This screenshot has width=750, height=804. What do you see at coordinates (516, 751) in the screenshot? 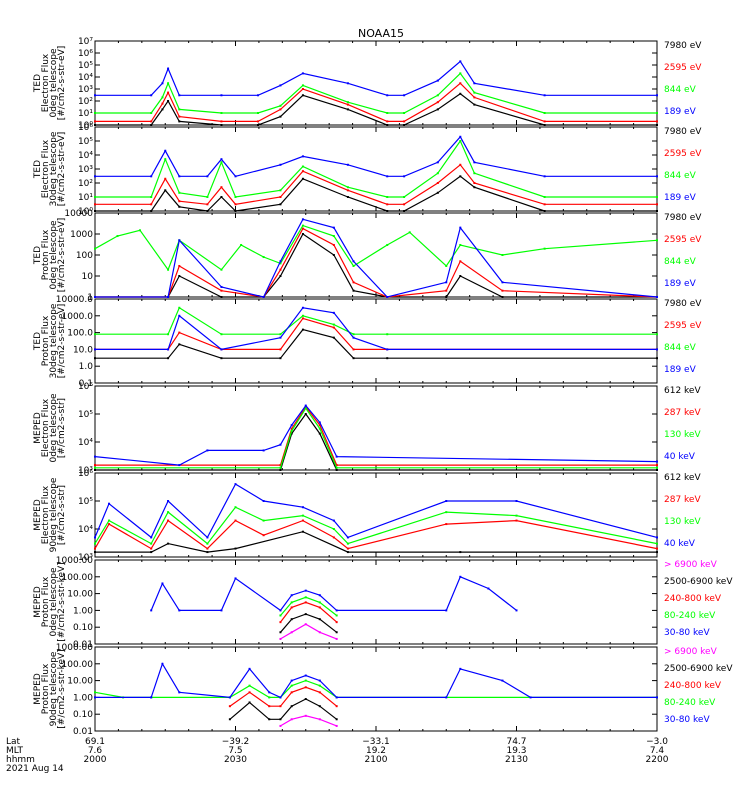
I see `footer-mlt-value: 19.3` at bounding box center [516, 751].